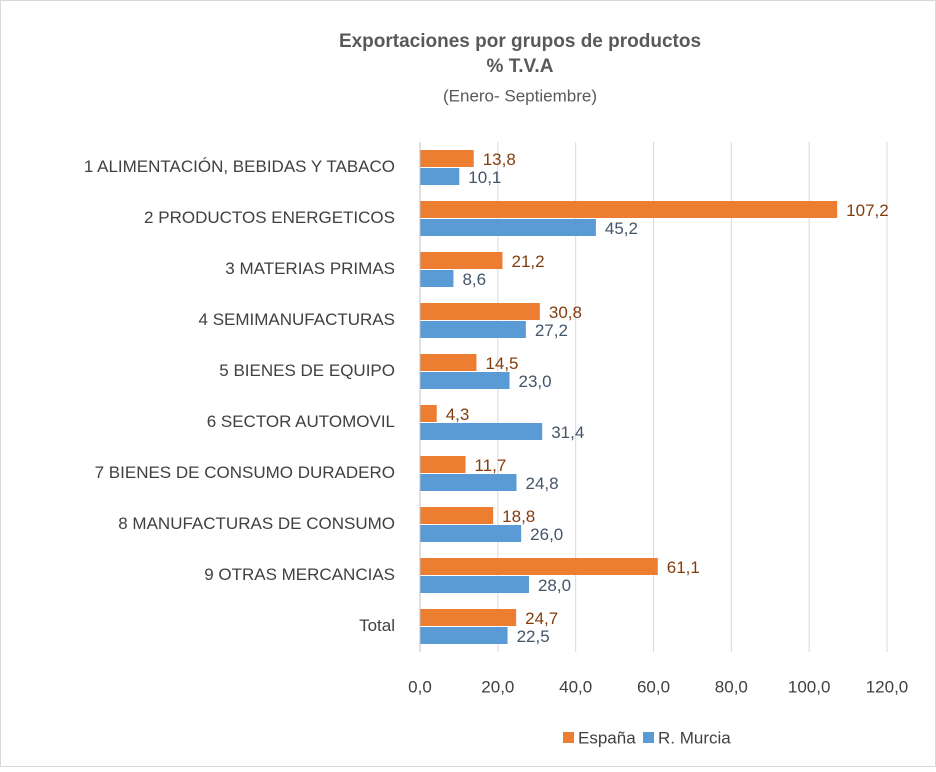  What do you see at coordinates (542, 483) in the screenshot?
I see `data-label: 24,8` at bounding box center [542, 483].